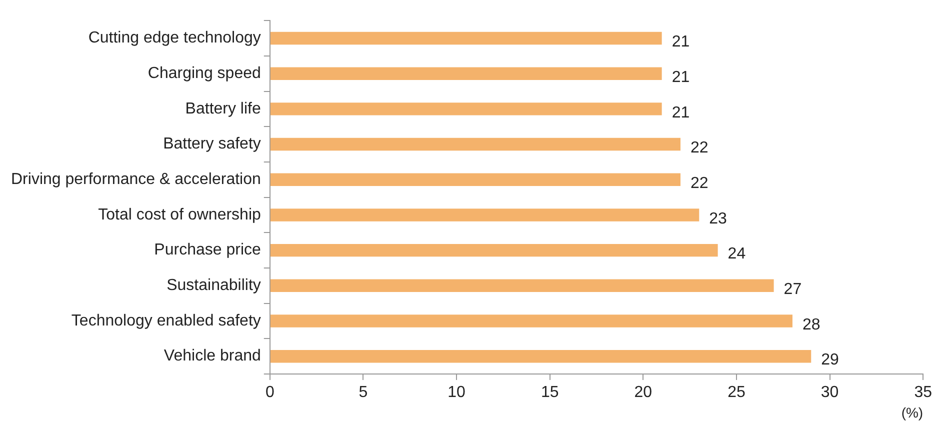 This screenshot has height=430, width=943. I want to click on x-tick-label: 5, so click(363, 393).